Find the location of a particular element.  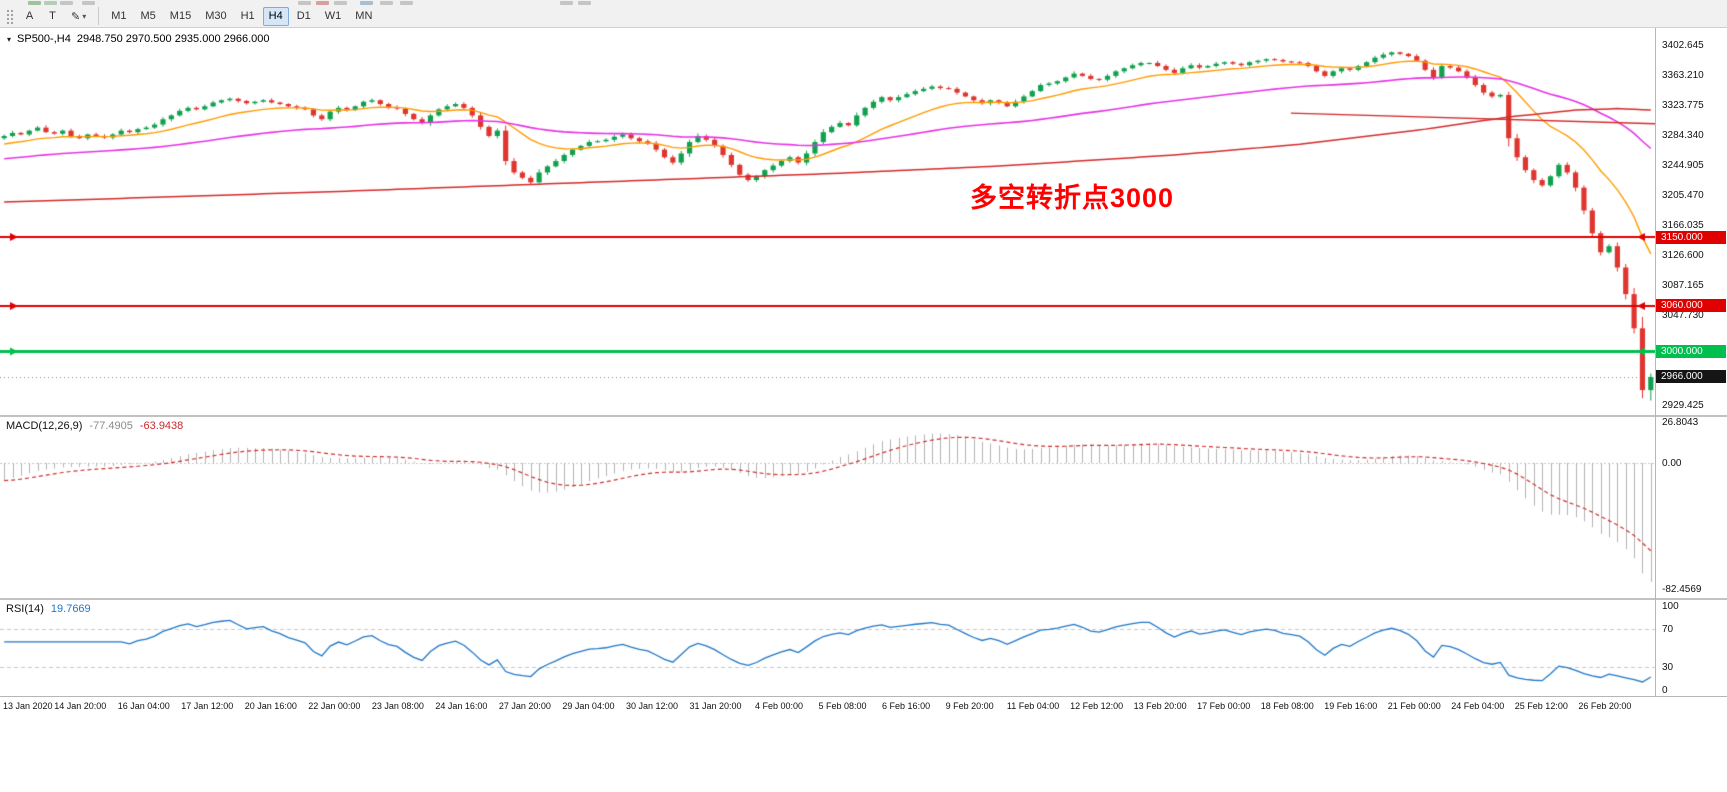

time-axis-label: 4 Feb 00:00 is located at coordinates (779, 706).